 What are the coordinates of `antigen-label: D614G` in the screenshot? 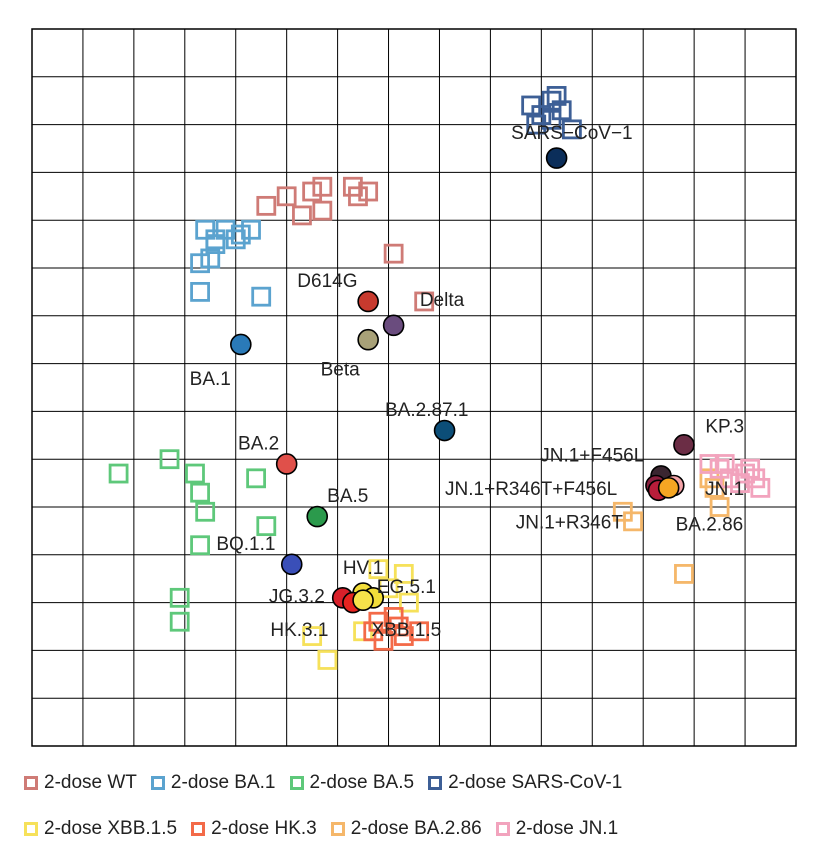 It's located at (327, 281).